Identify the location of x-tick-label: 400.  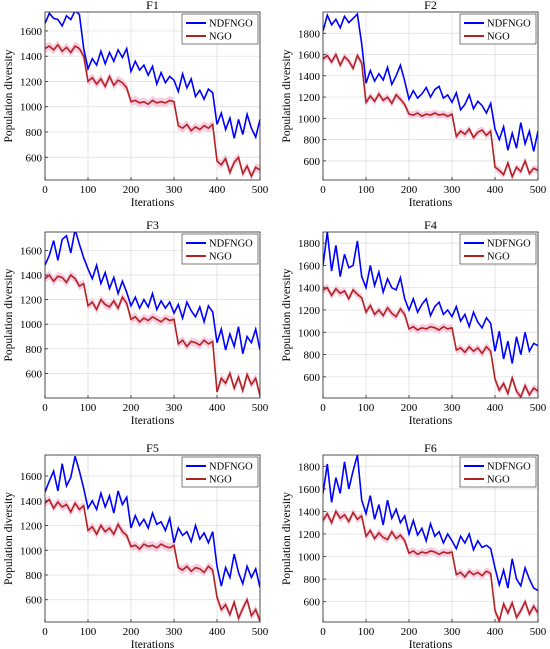
(217, 408).